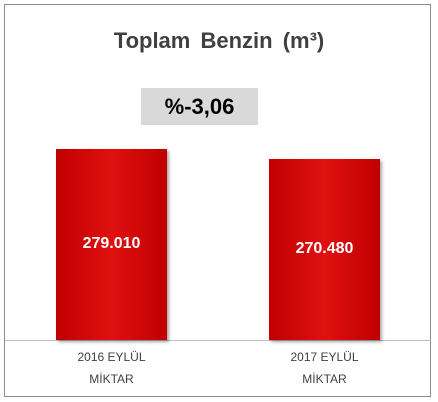 The width and height of the screenshot is (438, 402). I want to click on x-tick-label: 2017 EYLÜL MİKTAR, so click(324, 368).